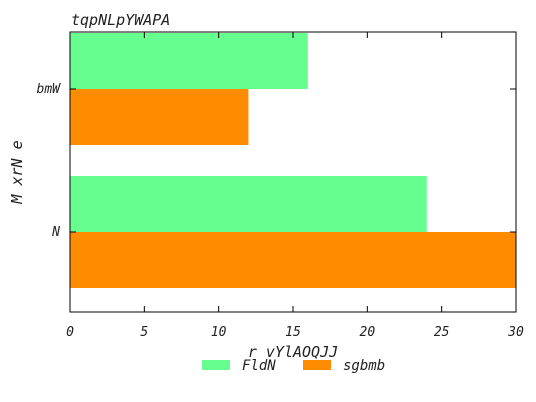  What do you see at coordinates (293, 352) in the screenshot?
I see `x-axis-label: r vYlAOQJJ` at bounding box center [293, 352].